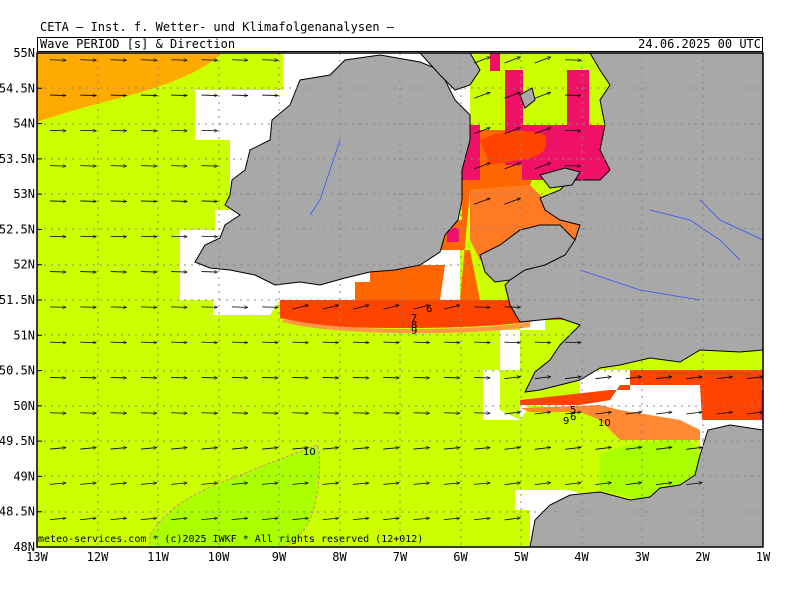  I want to click on contour-label: 10, so click(604, 423).